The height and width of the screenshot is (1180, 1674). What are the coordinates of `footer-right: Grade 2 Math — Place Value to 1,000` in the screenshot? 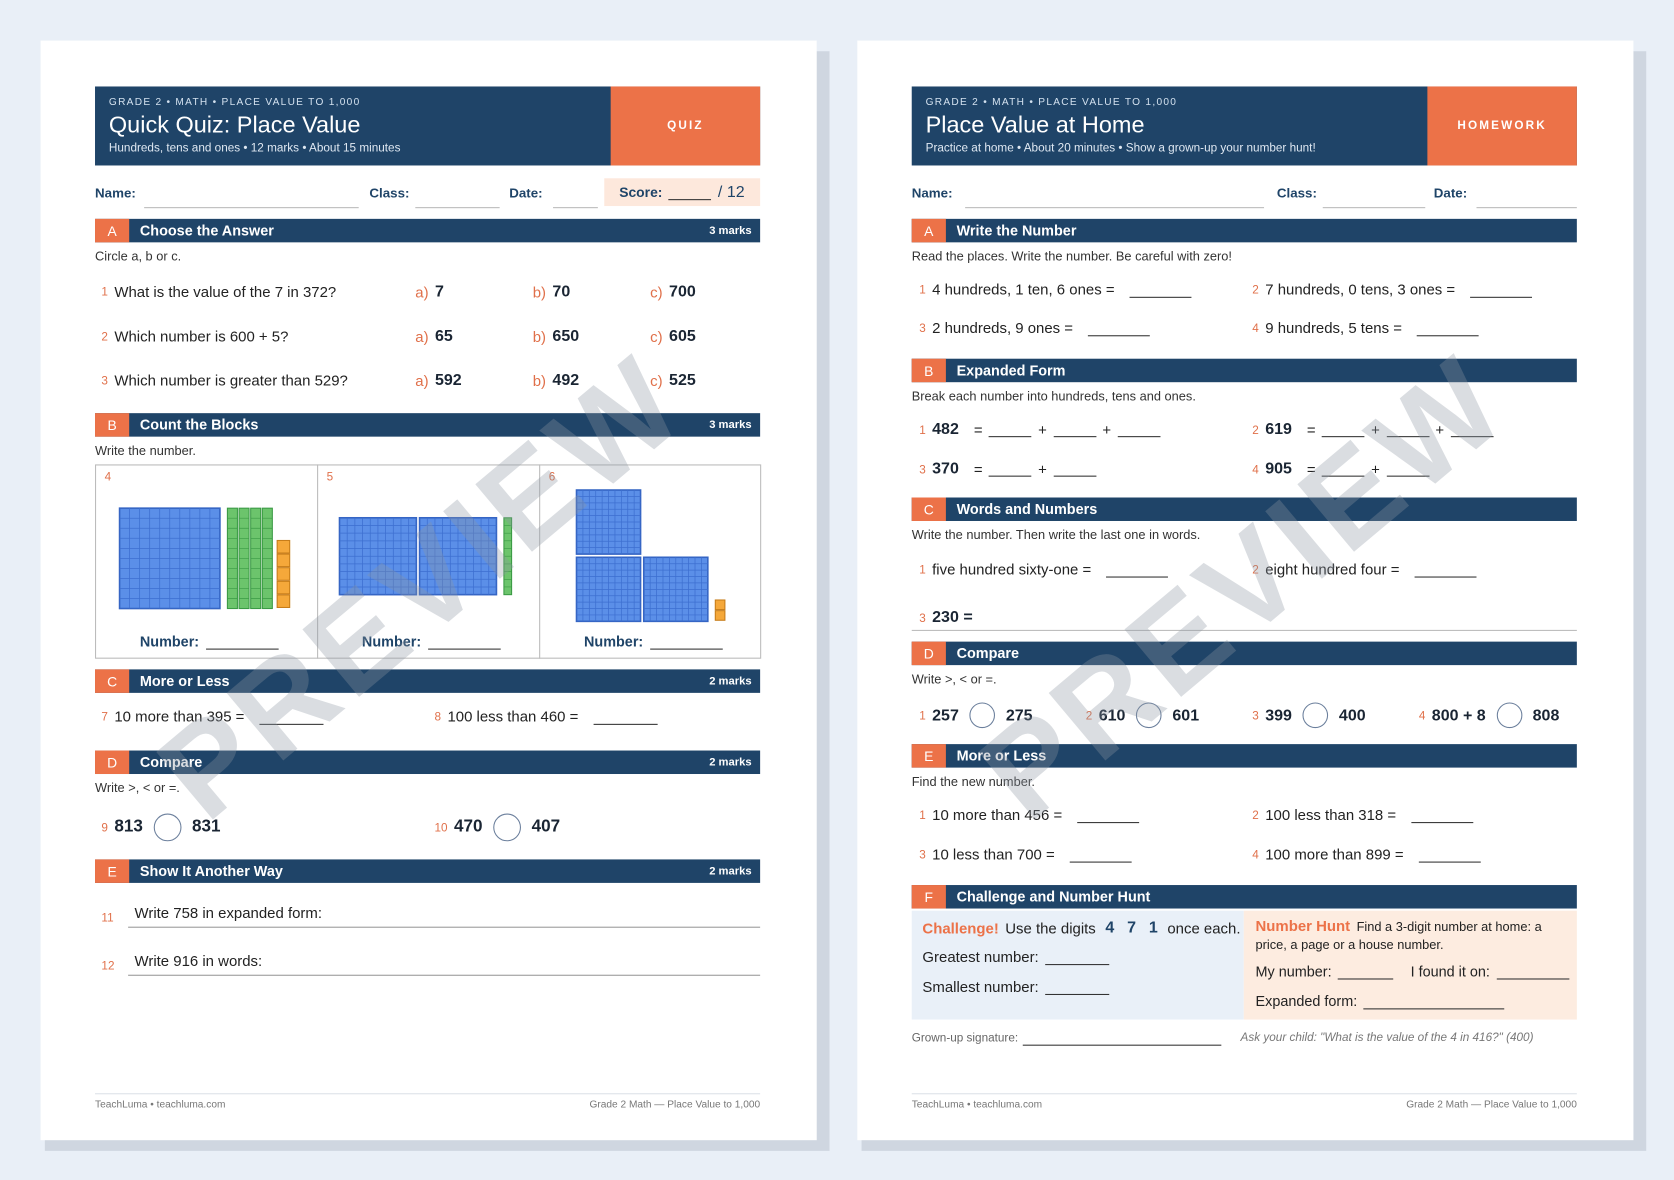 It's located at (1491, 1105).